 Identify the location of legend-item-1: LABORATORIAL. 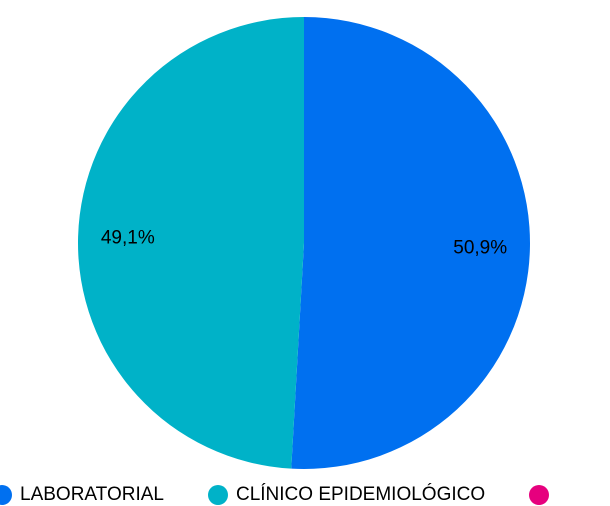
(82, 495).